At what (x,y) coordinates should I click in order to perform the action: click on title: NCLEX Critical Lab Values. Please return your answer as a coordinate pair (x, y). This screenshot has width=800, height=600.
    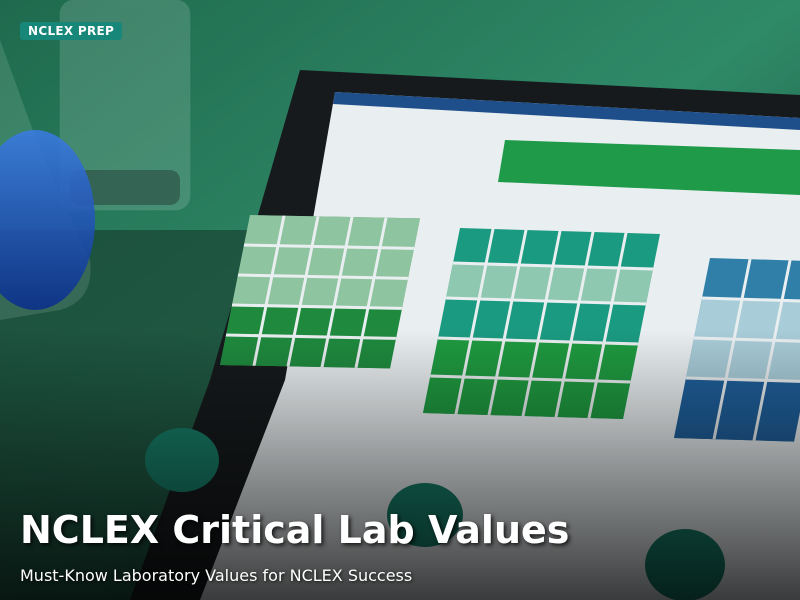
    Looking at the image, I should click on (295, 530).